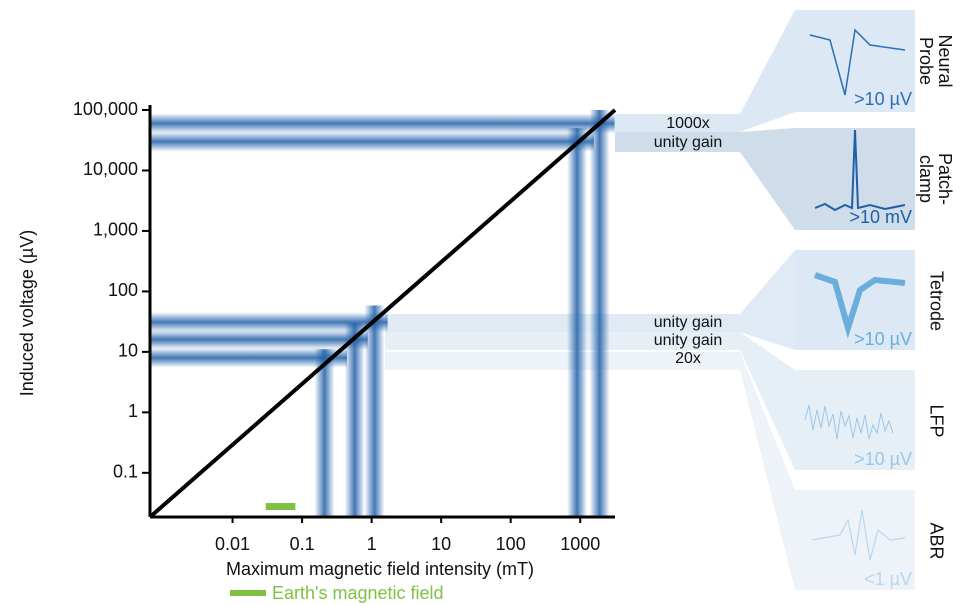  I want to click on panel-value: >10 mV, so click(880, 217).